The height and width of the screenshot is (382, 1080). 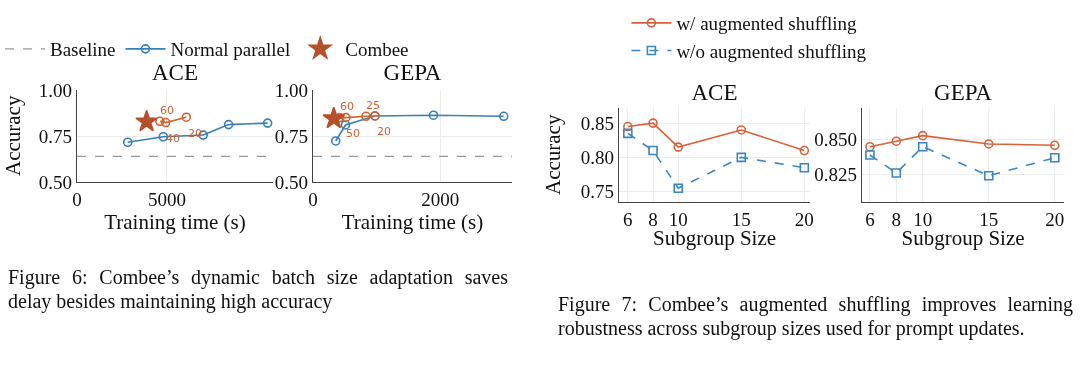 I want to click on annotation: 25, so click(x=373, y=105).